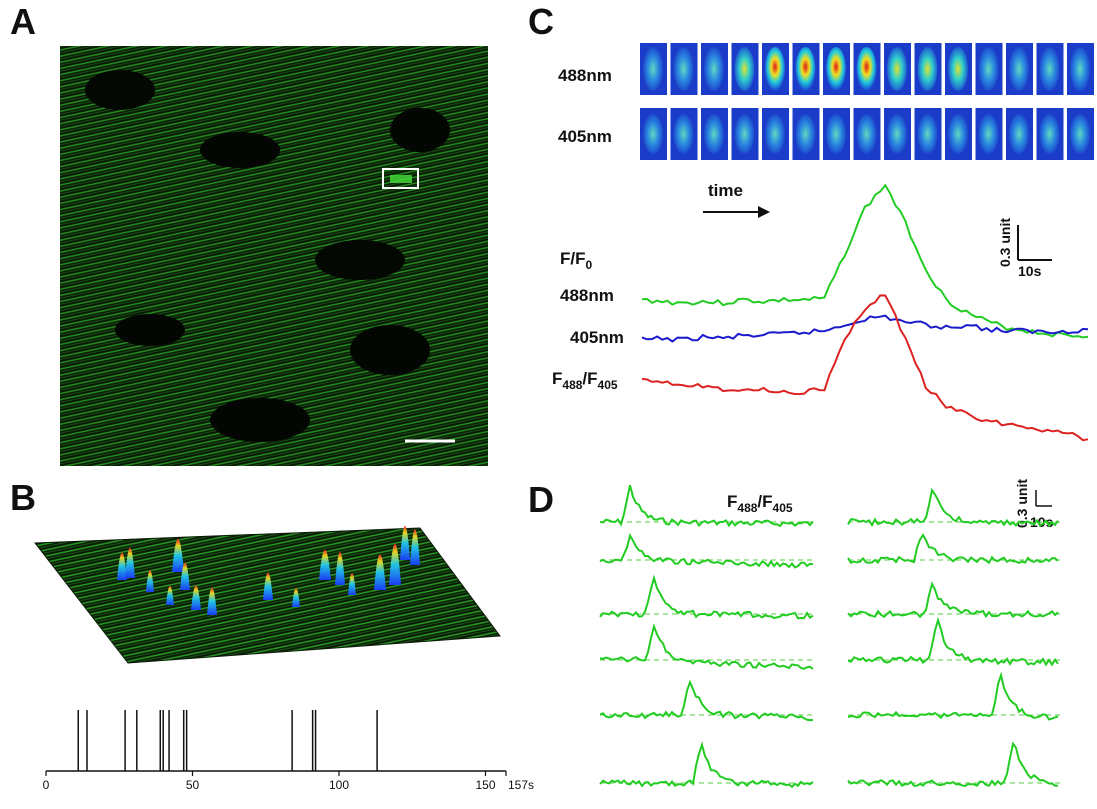  What do you see at coordinates (597, 337) in the screenshot?
I see `trace-label-405: 405nm` at bounding box center [597, 337].